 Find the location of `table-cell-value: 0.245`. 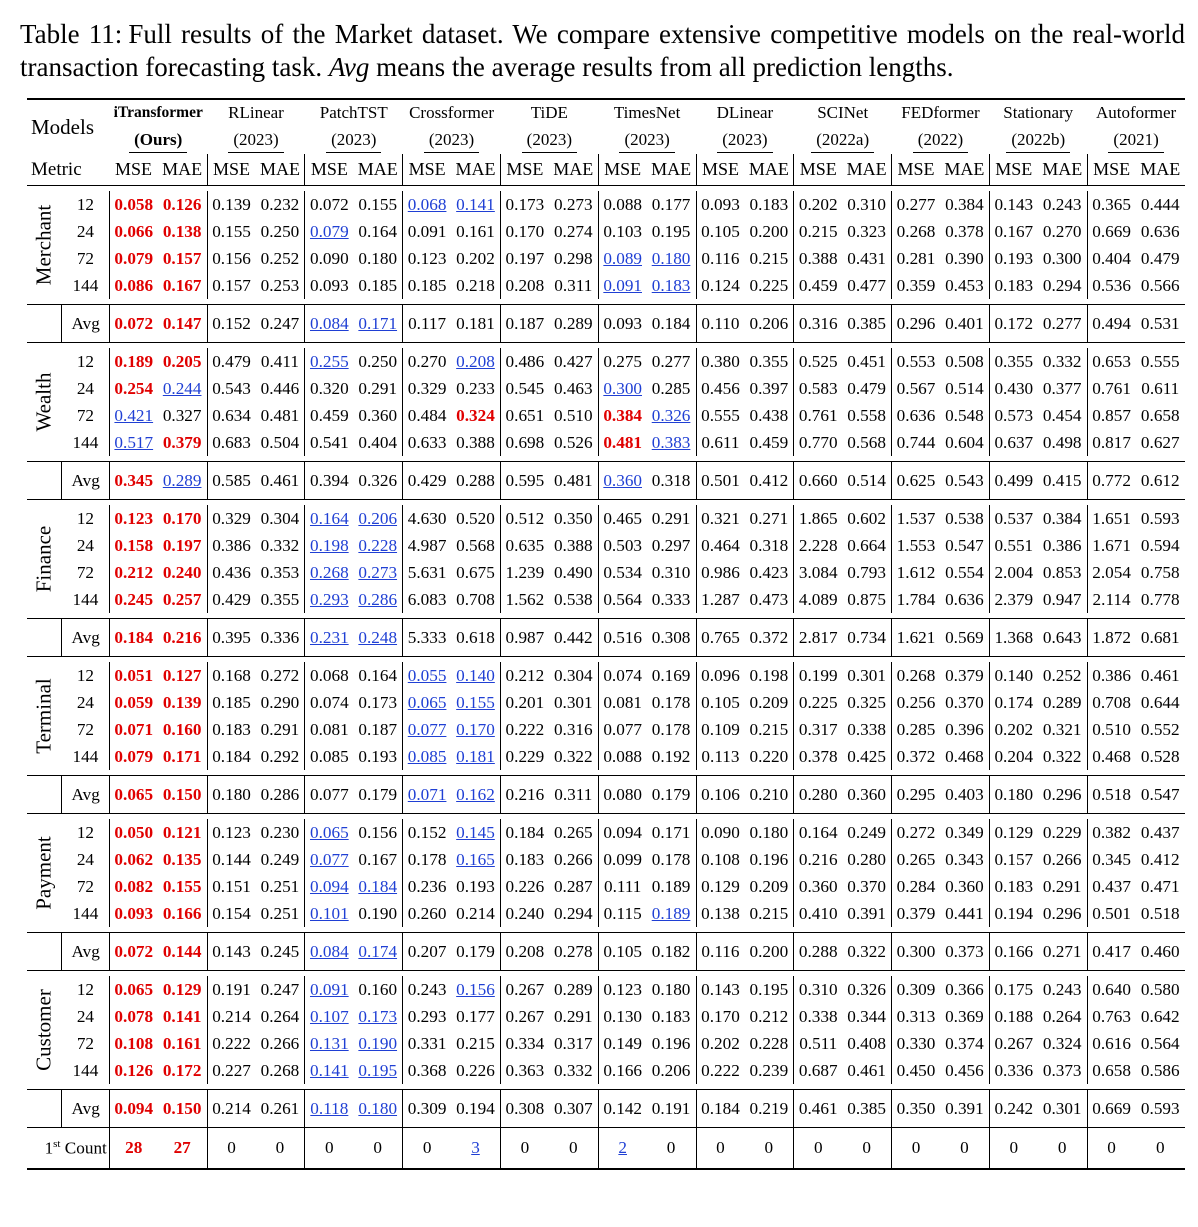

table-cell-value: 0.245 is located at coordinates (280, 951).